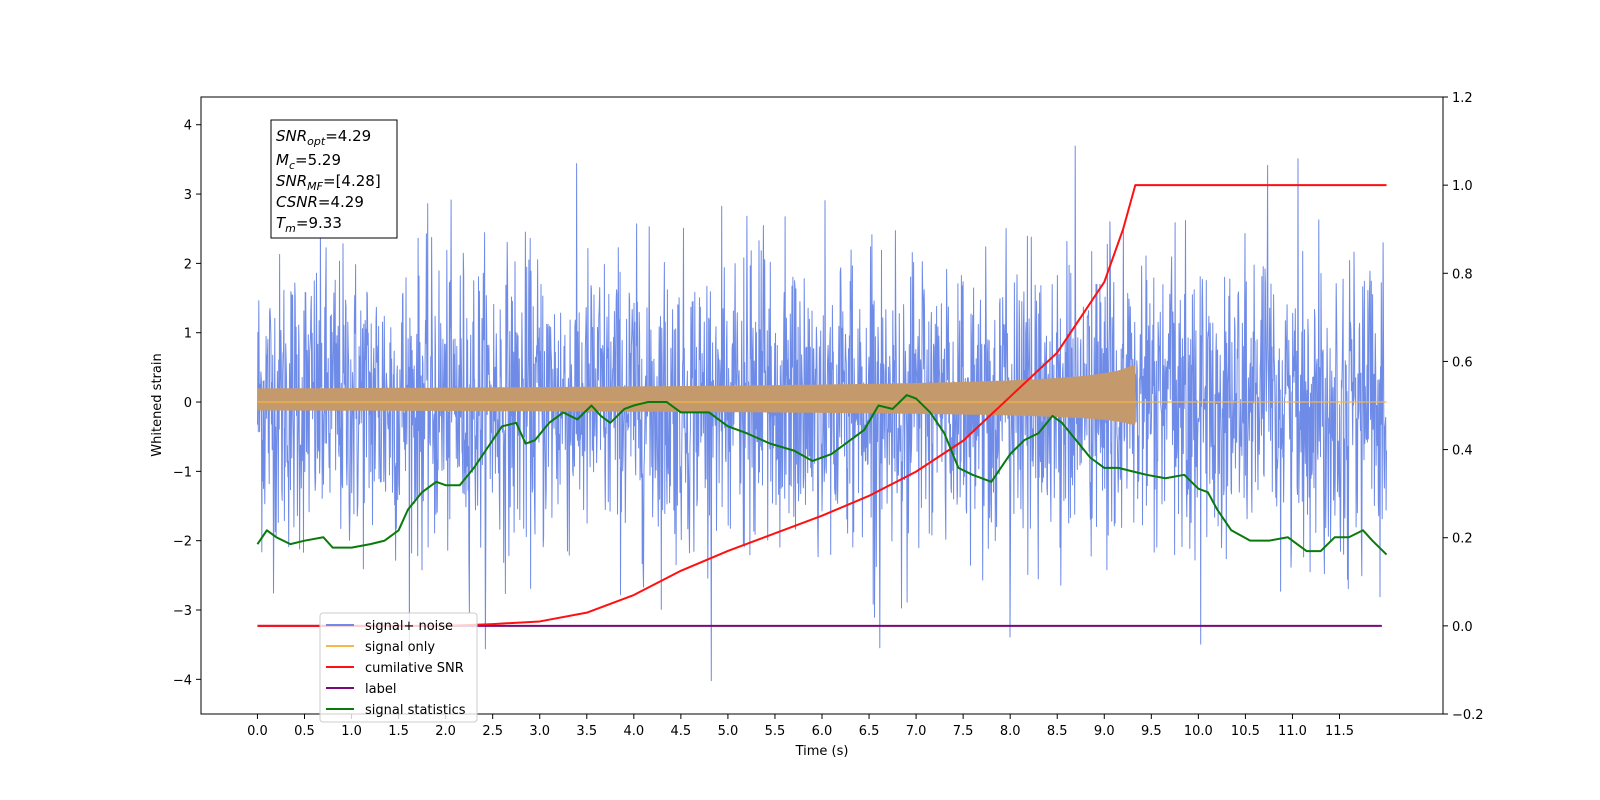  Describe the element at coordinates (257, 731) in the screenshot. I see `x-tick-label: 0.0` at that location.